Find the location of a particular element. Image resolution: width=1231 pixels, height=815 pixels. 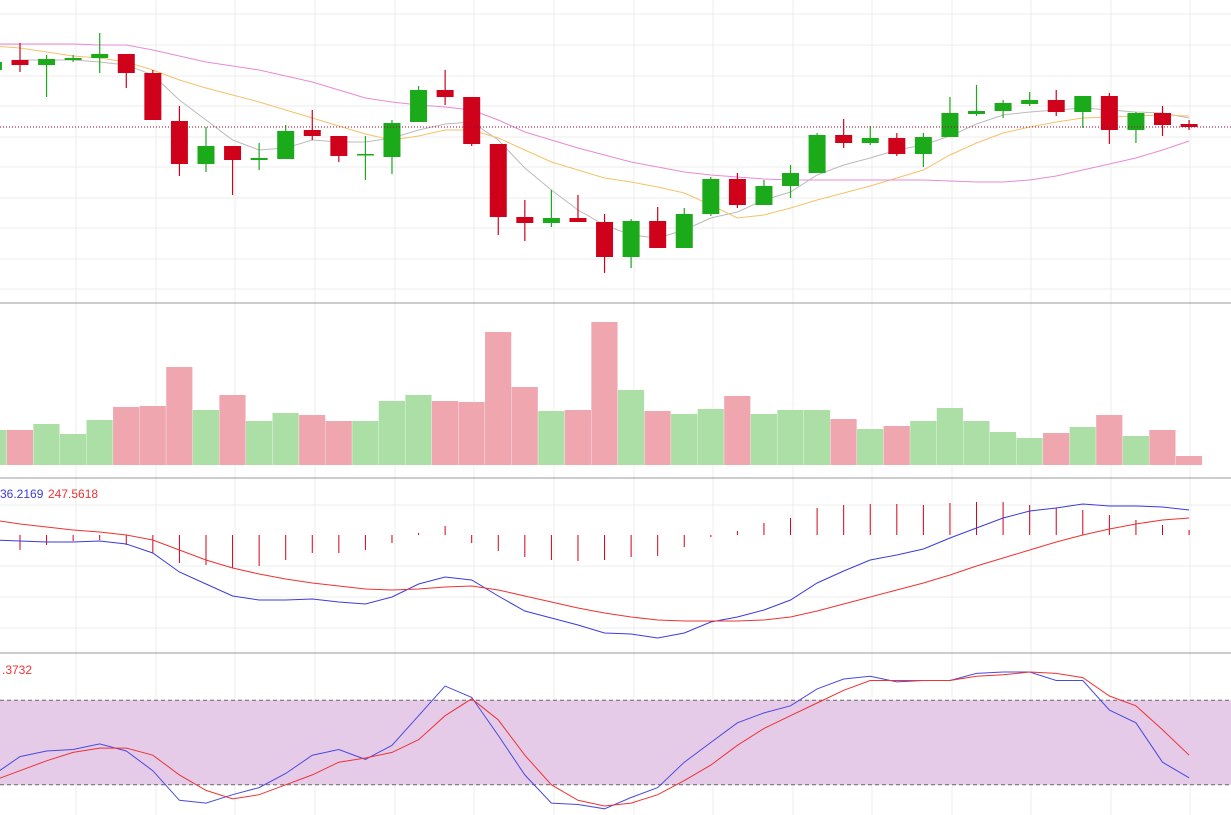

overbought-band is located at coordinates (615, 742).